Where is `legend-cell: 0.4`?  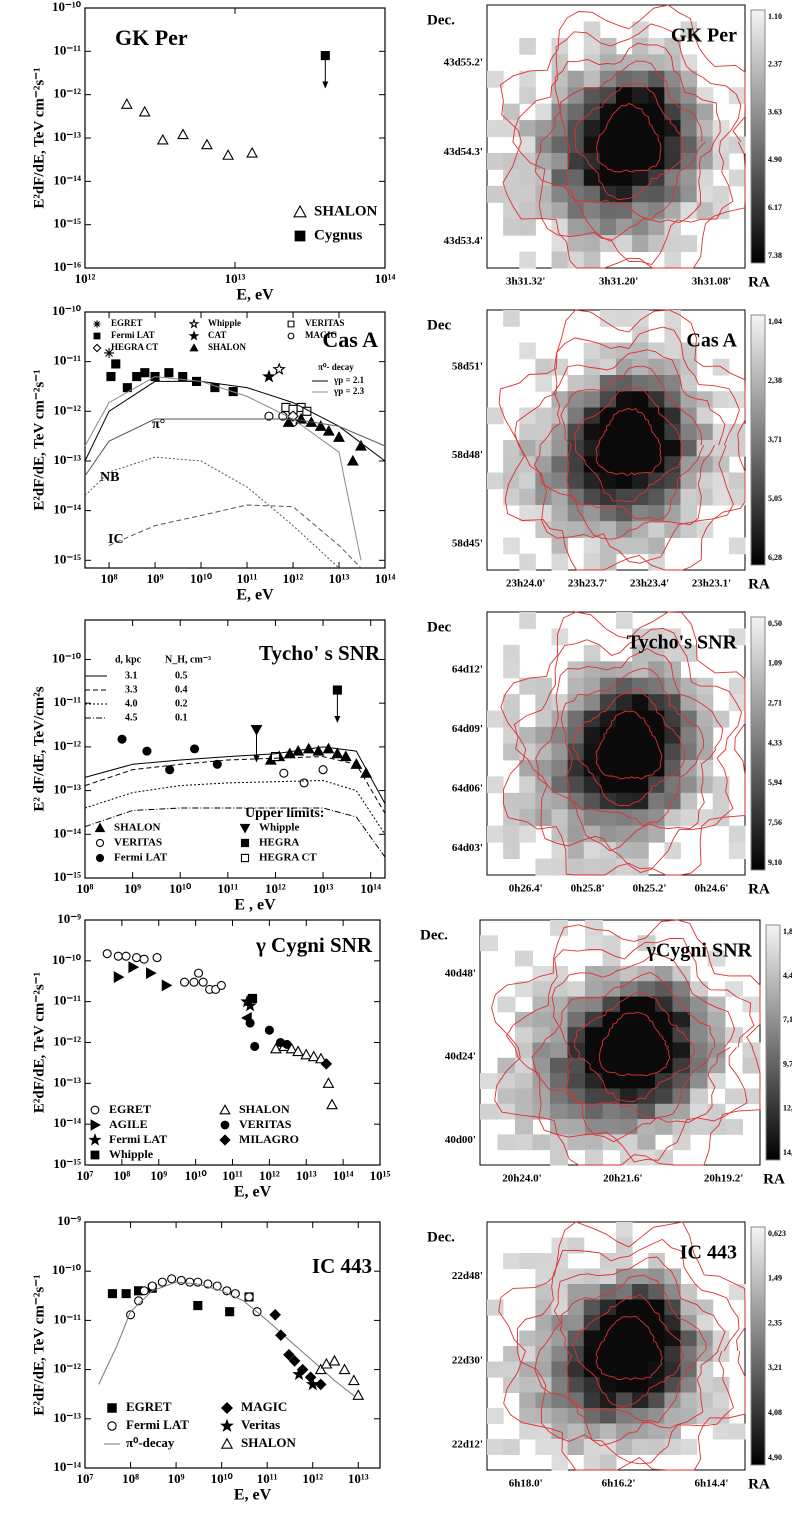 legend-cell: 0.4 is located at coordinates (181, 689).